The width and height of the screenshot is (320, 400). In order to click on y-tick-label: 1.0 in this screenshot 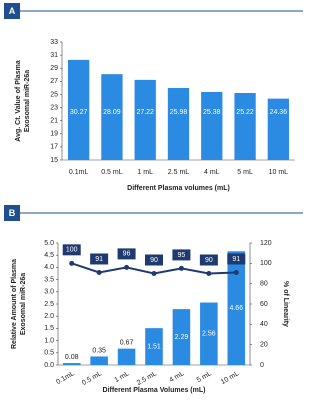, I will do `click(49, 340)`.